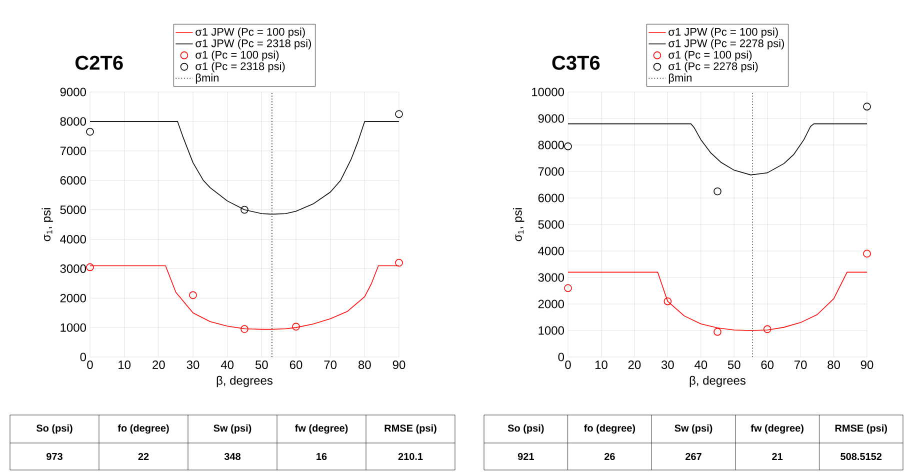 This screenshot has width=905, height=475. I want to click on text: 508.5152, so click(861, 456).